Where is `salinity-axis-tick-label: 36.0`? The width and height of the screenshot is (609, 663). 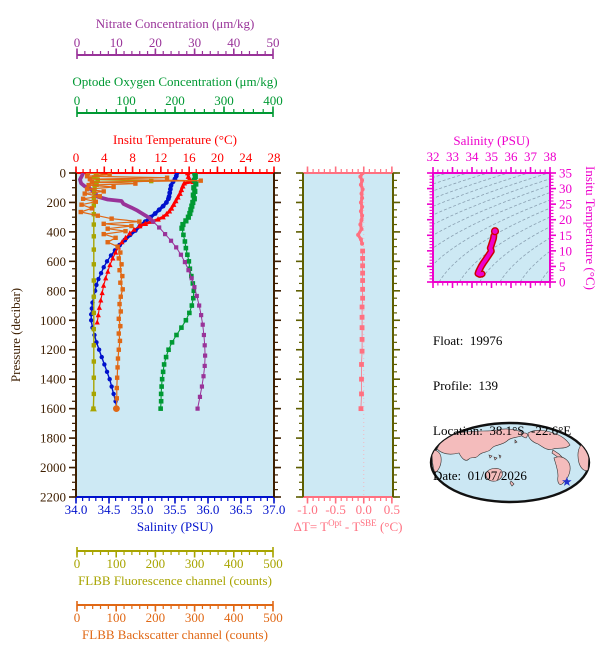 salinity-axis-tick-label: 36.0 is located at coordinates (208, 509).